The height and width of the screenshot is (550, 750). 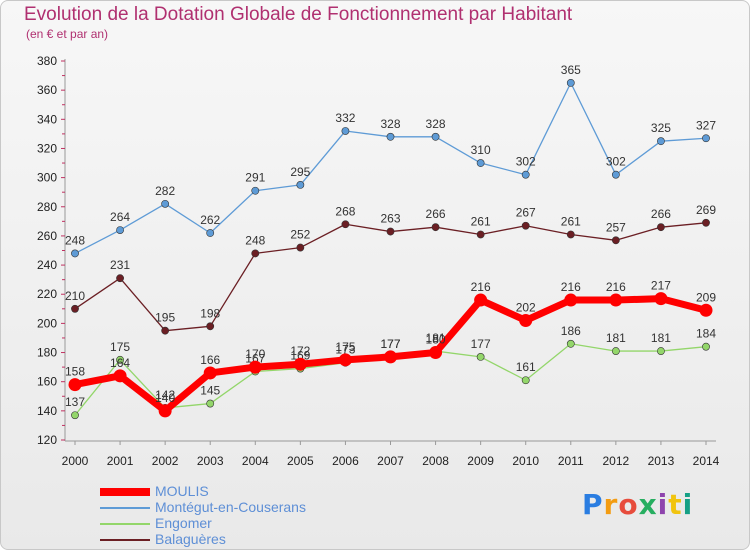 I want to click on data-label: 325, so click(x=661, y=128).